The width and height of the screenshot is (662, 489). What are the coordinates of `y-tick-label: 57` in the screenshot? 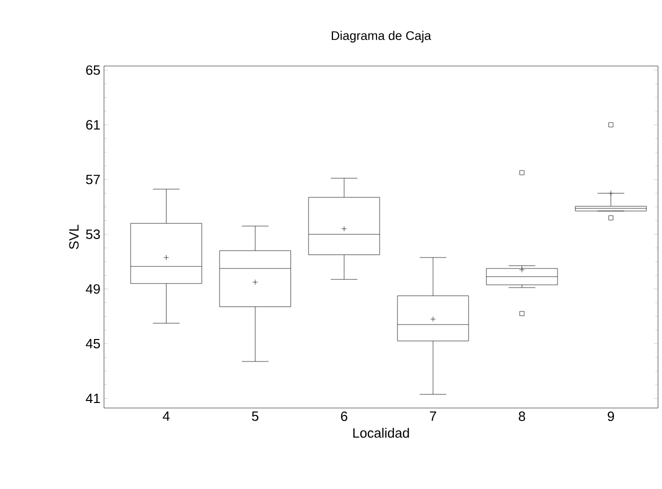 It's located at (93, 179).